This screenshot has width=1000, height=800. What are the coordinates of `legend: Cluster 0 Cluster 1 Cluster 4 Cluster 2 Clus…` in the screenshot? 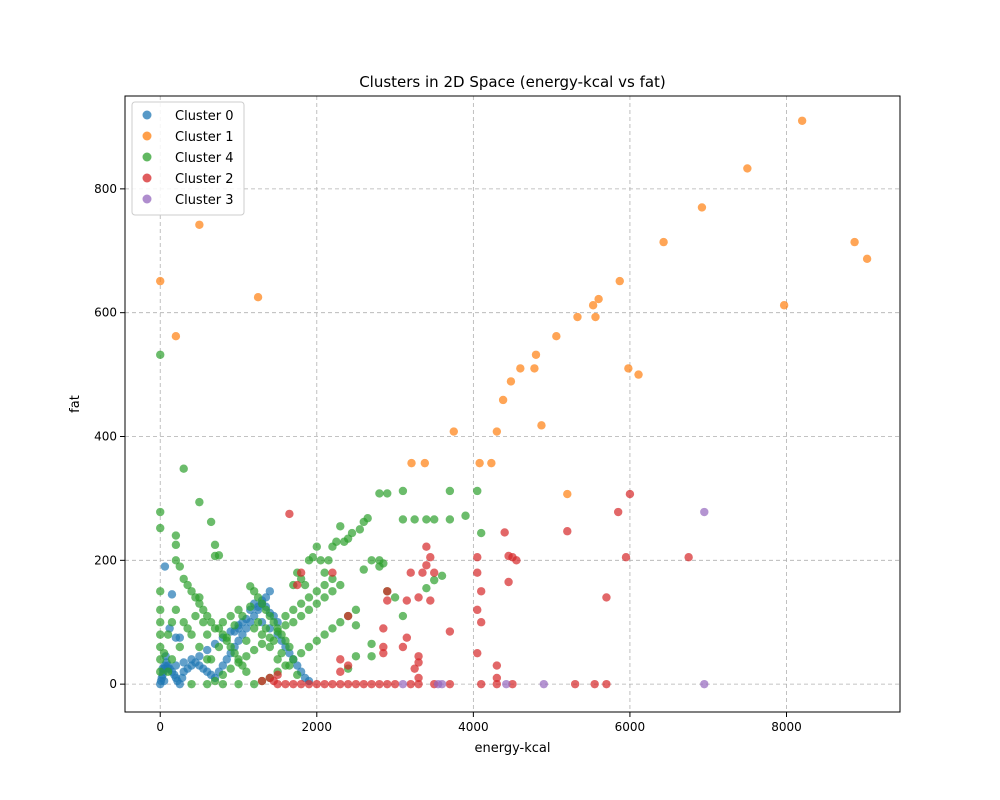 It's located at (188, 158).